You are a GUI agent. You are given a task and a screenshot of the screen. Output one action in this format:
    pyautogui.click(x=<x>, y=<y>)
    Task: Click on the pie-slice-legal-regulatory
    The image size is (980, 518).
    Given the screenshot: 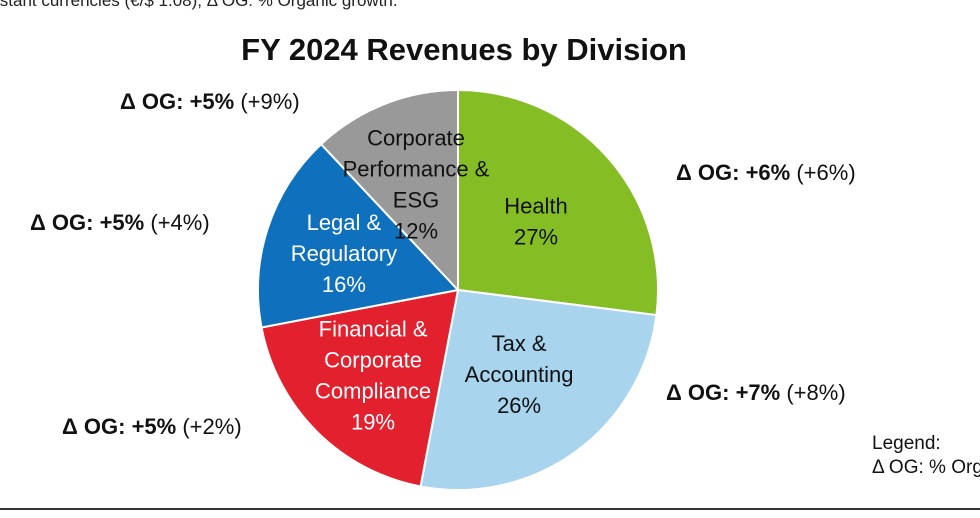 What is the action you would take?
    pyautogui.click(x=358, y=235)
    